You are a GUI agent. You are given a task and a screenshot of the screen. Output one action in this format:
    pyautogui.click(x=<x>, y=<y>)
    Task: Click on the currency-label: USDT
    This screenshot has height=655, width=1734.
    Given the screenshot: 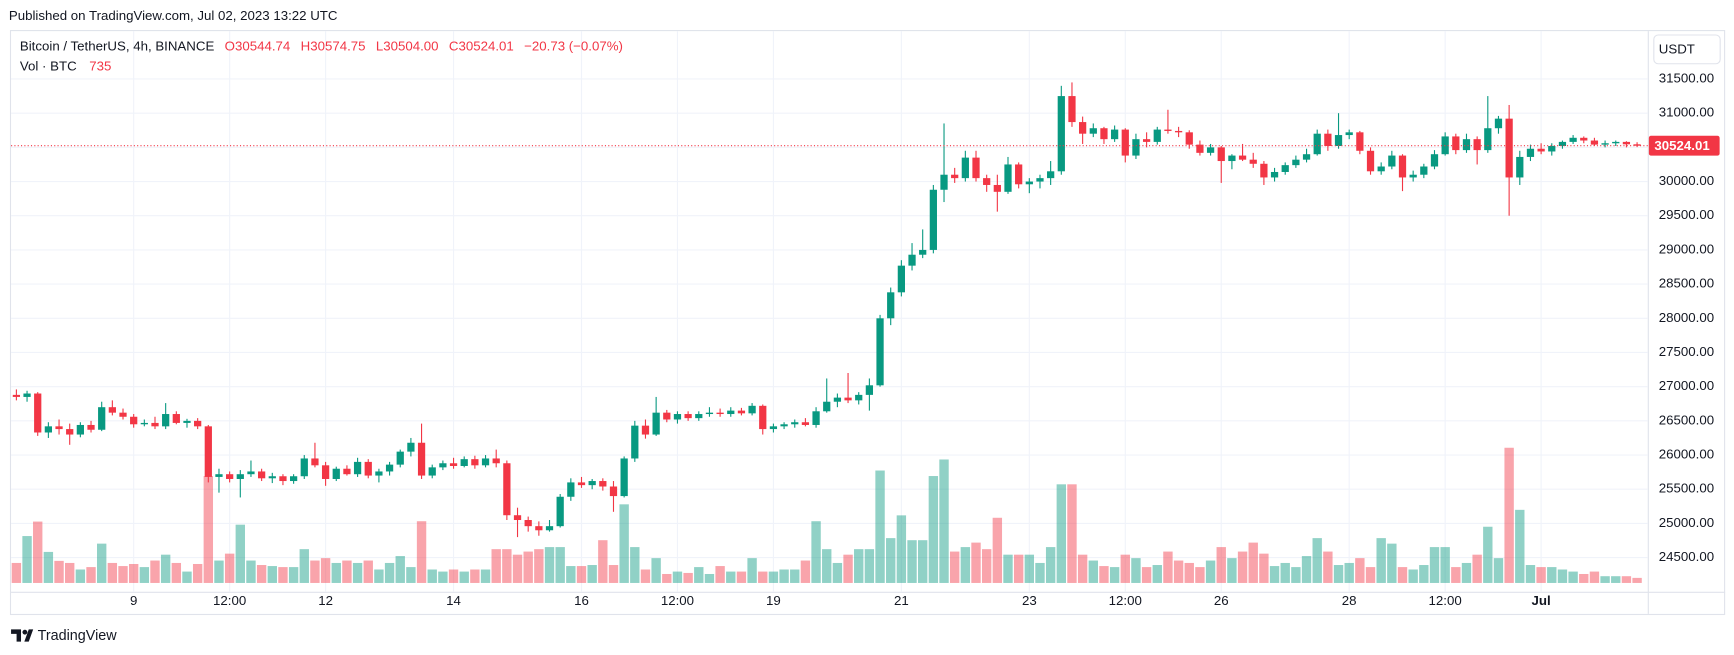 What is the action you would take?
    pyautogui.click(x=1677, y=48)
    